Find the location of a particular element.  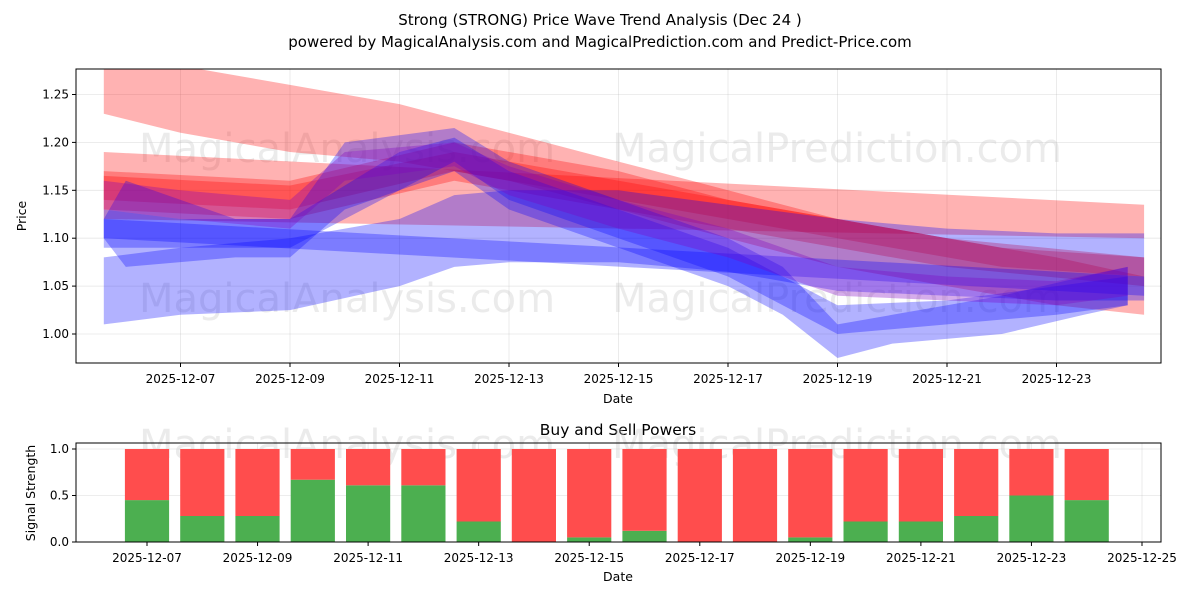

signal-y-tick-label: 0.5 is located at coordinates (59, 496).